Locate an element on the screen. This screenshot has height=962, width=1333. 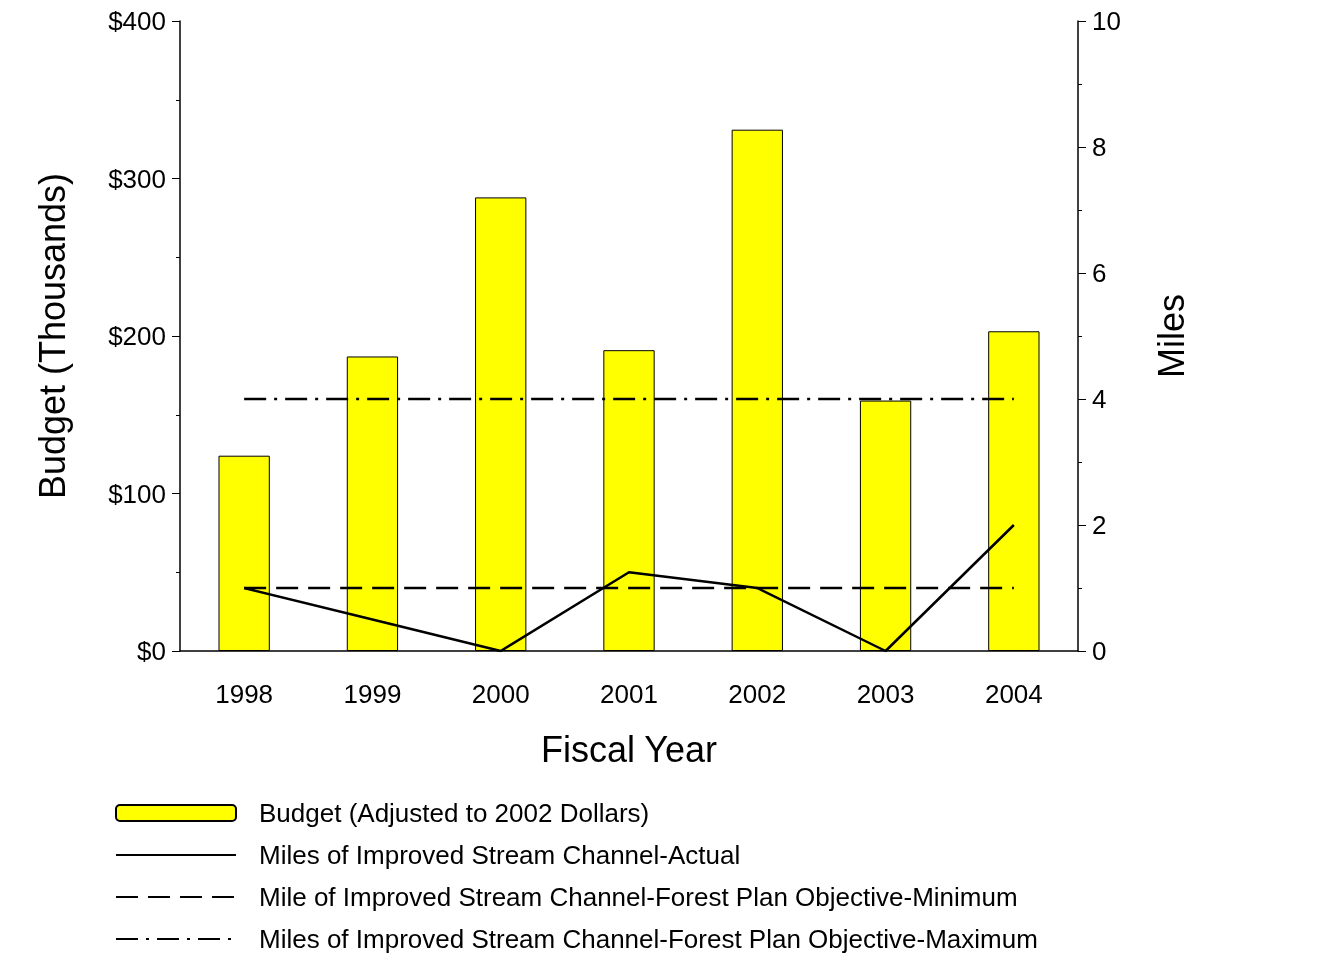
legend-label: Miles of Improved Stream Channel-Forest Plan Objective-Maximum is located at coordinates (648, 939).